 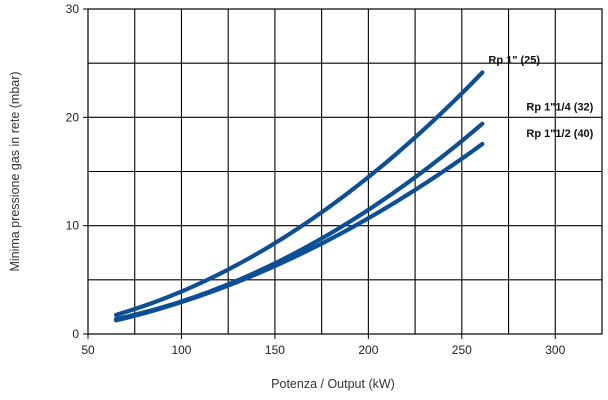 I want to click on x-tick-label: 100, so click(x=181, y=350).